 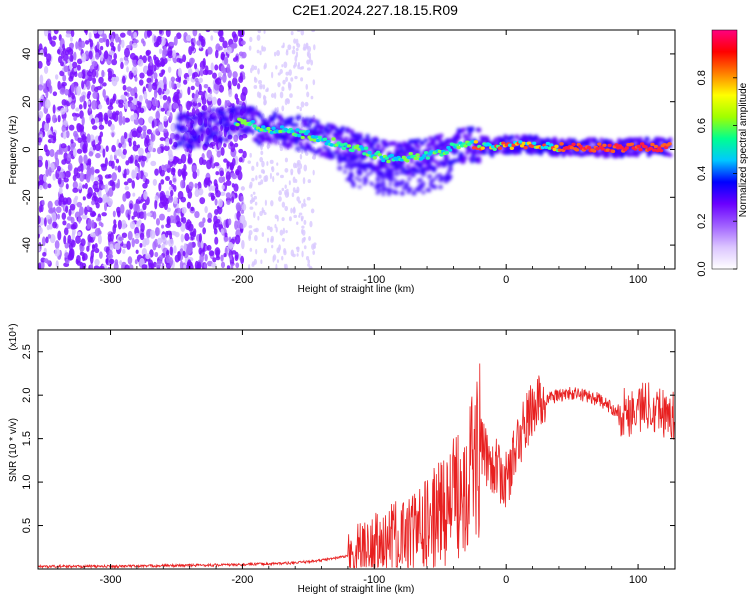 I want to click on colorbar-gradient, so click(x=724, y=149).